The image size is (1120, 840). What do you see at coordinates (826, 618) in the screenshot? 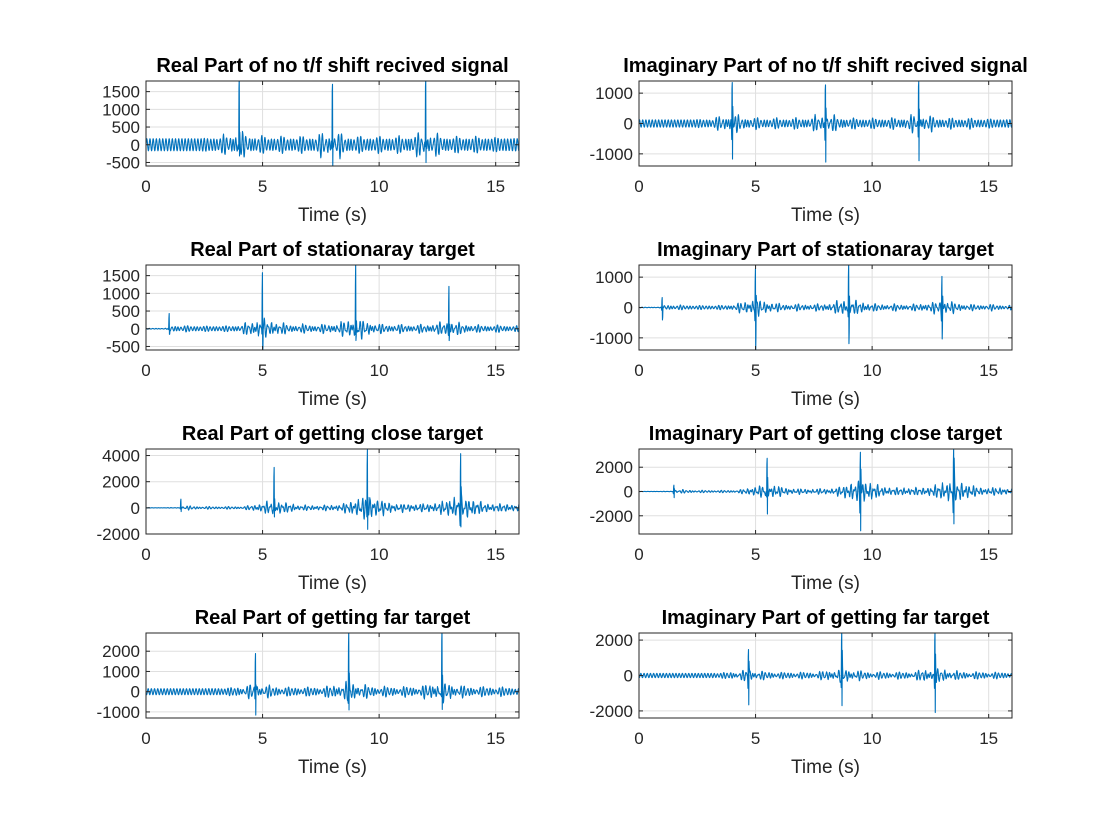
I see `subplot-title: Imaginary Part of getting far target` at bounding box center [826, 618].